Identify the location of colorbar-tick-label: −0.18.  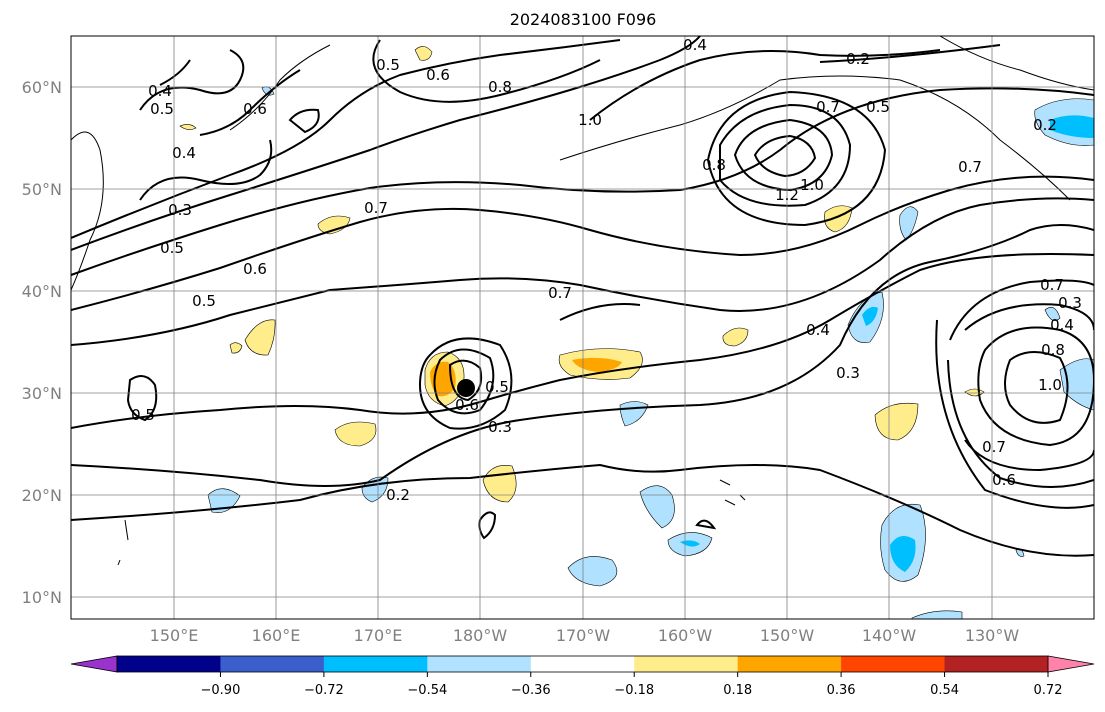
(634, 690).